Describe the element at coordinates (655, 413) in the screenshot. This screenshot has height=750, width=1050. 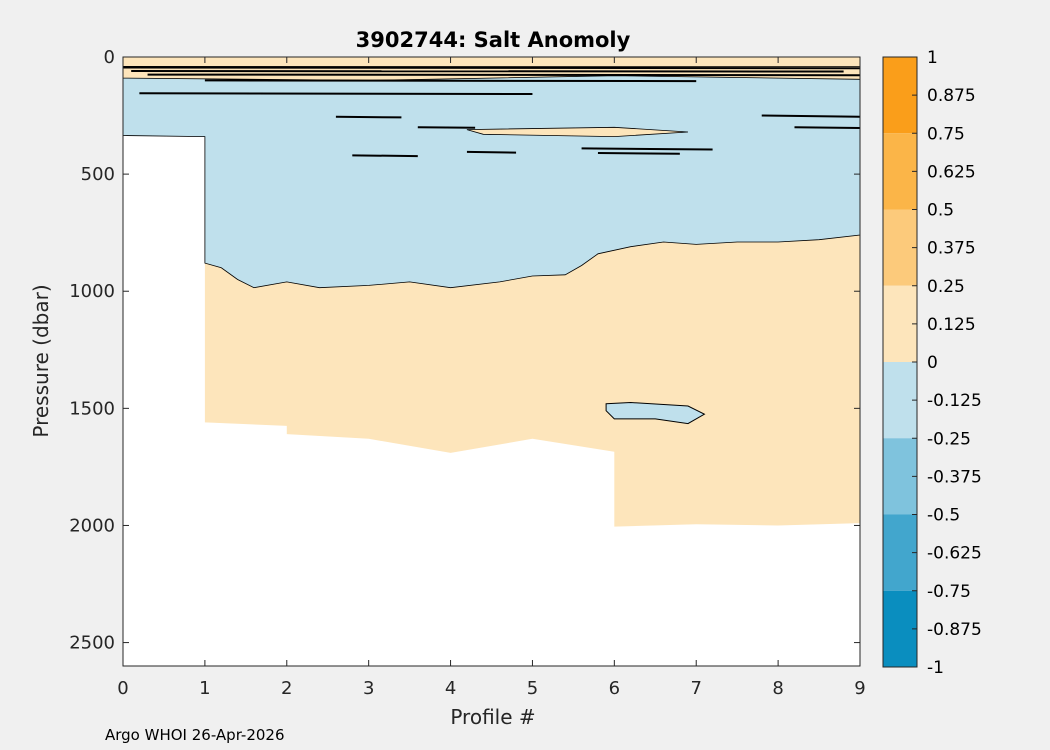
I see `negative-patch` at that location.